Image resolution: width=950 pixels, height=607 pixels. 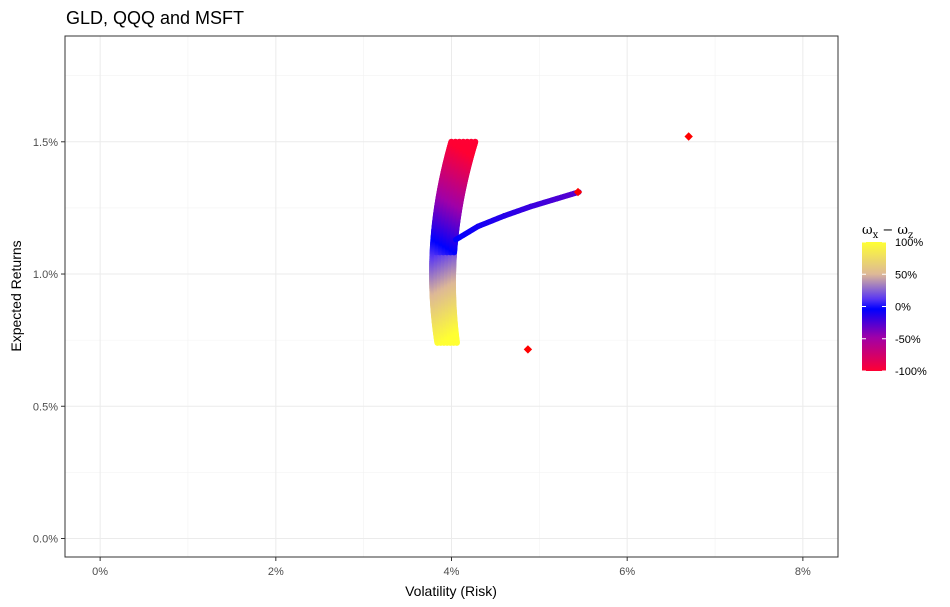 What do you see at coordinates (908, 340) in the screenshot?
I see `legend-label: -50%` at bounding box center [908, 340].